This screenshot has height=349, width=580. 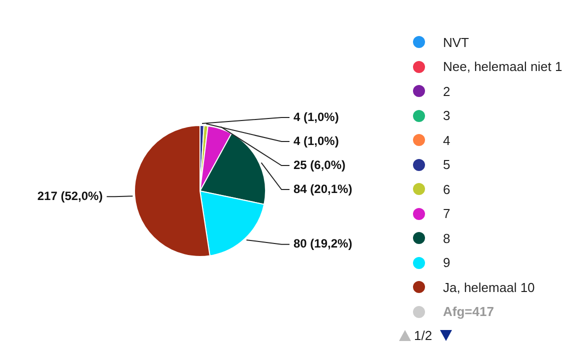 I want to click on legend-label: 5, so click(x=446, y=164).